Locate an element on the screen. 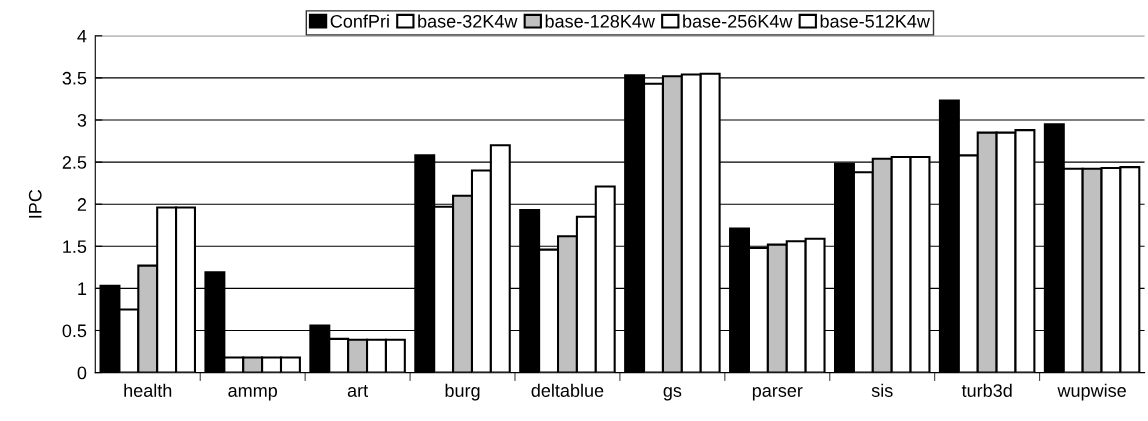  x-tick-label: deltablue is located at coordinates (567, 390).